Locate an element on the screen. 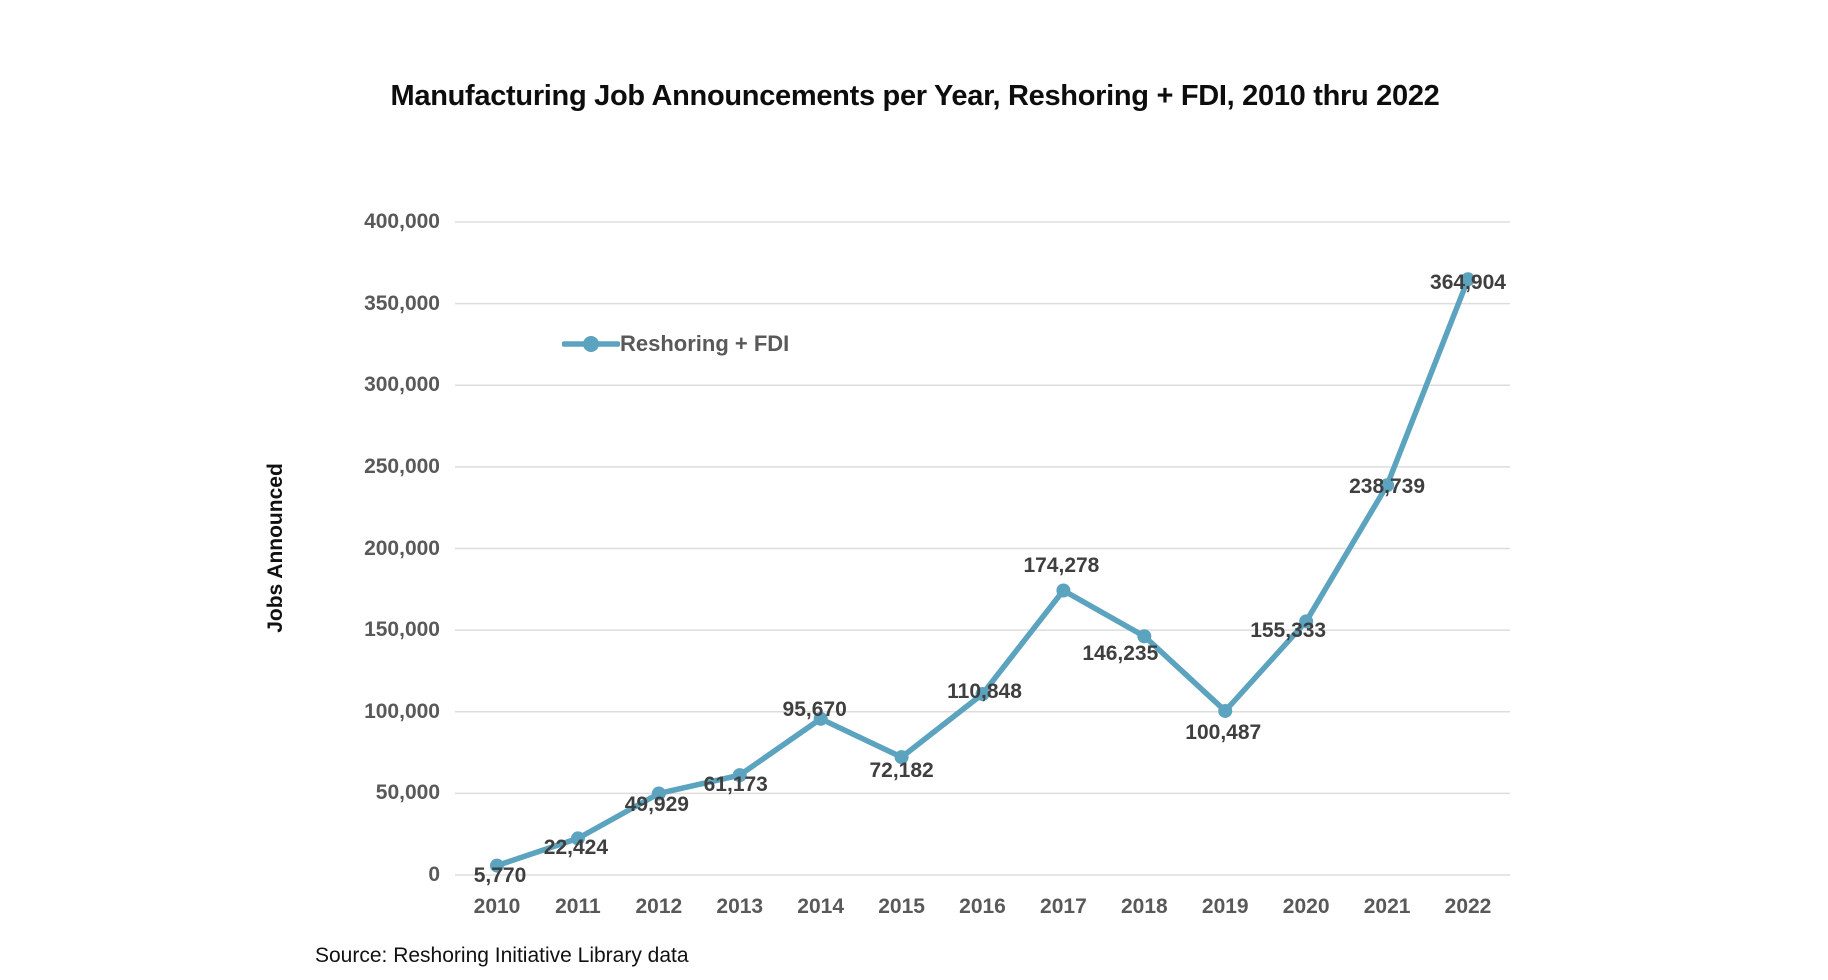 This screenshot has width=1828, height=980. data-point-marker-2015 is located at coordinates (901, 757).